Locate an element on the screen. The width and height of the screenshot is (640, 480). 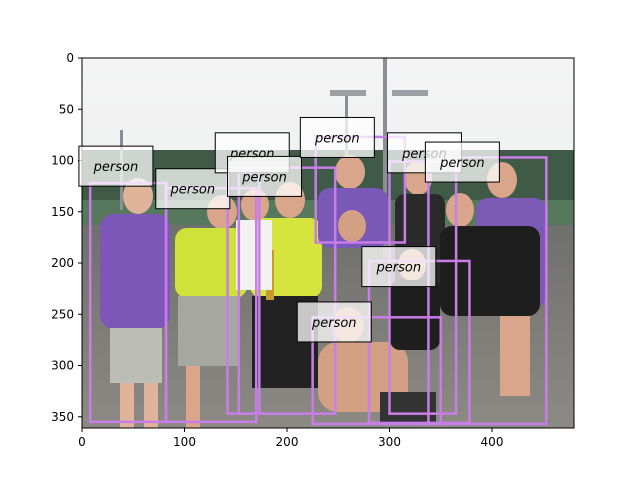
y-tick-label: 250 is located at coordinates (62, 314).